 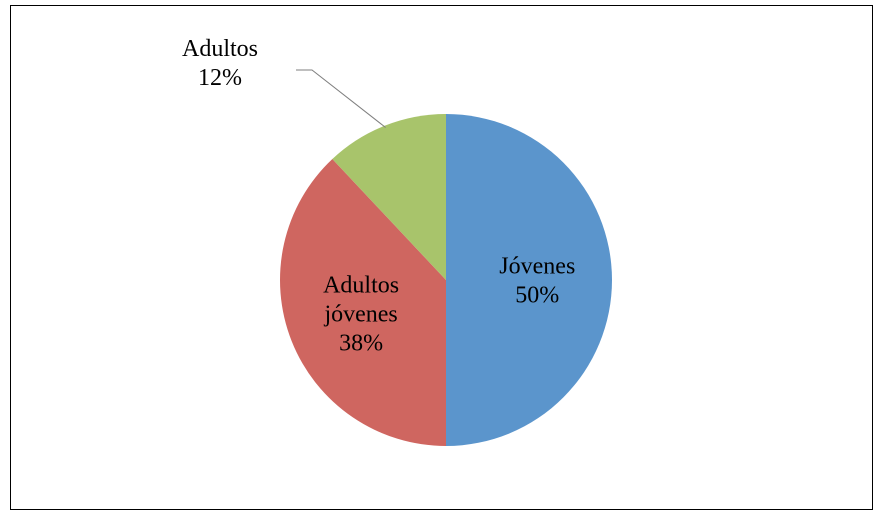 I want to click on pie-slice-adultos-j-venes, so click(x=363, y=302).